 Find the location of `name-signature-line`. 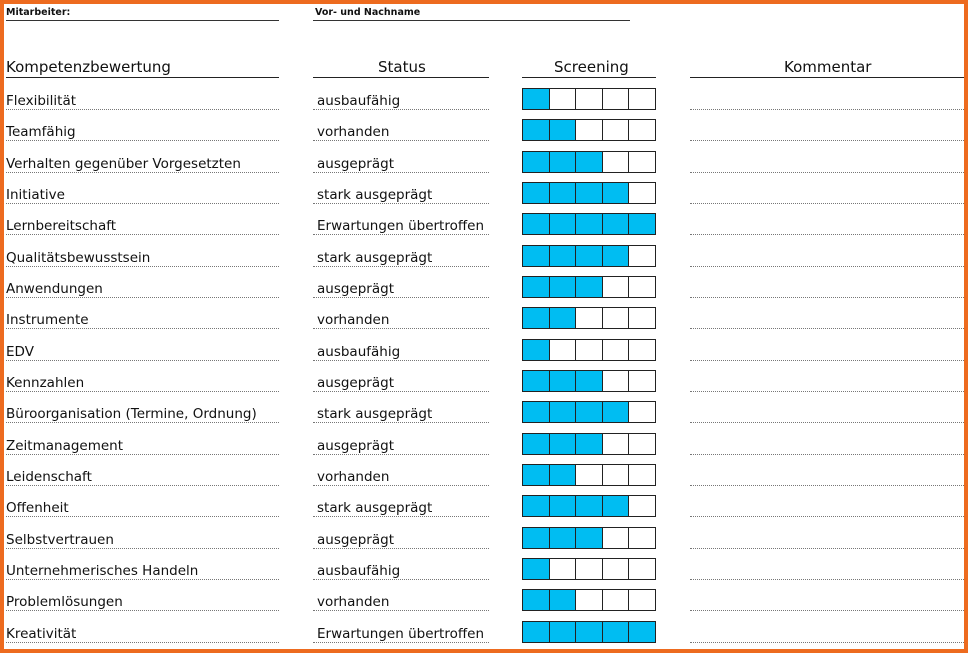

name-signature-line is located at coordinates (471, 20).